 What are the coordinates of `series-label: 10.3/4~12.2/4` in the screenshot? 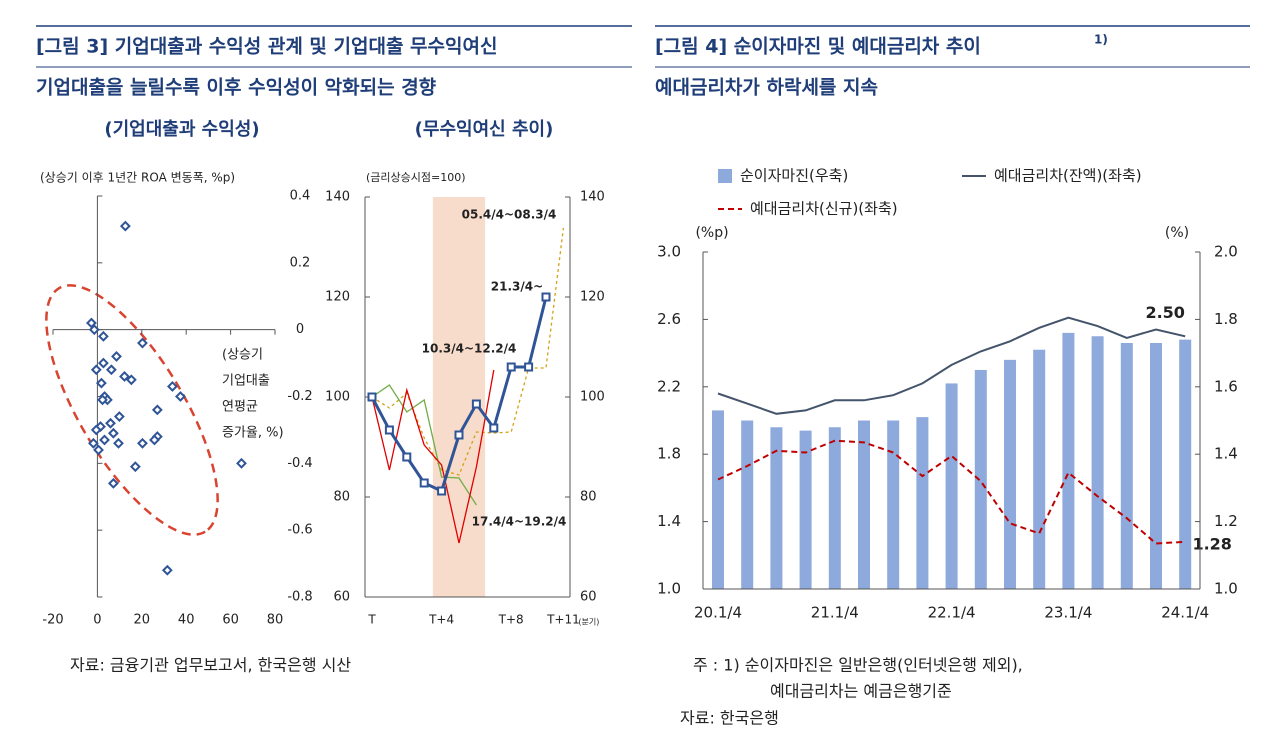 It's located at (469, 349).